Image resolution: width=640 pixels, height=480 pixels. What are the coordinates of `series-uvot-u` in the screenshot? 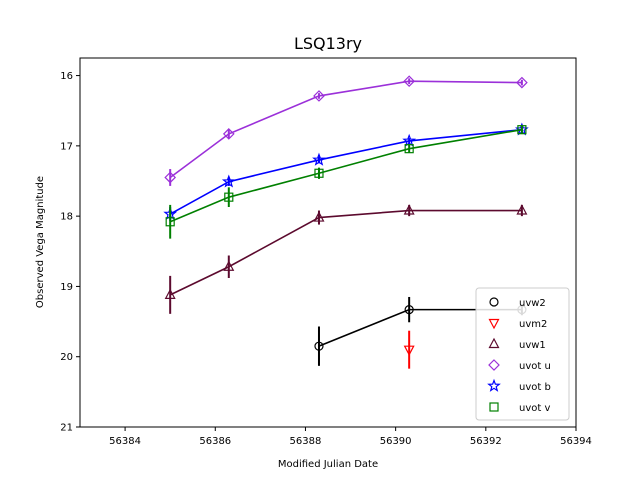 It's located at (346, 130).